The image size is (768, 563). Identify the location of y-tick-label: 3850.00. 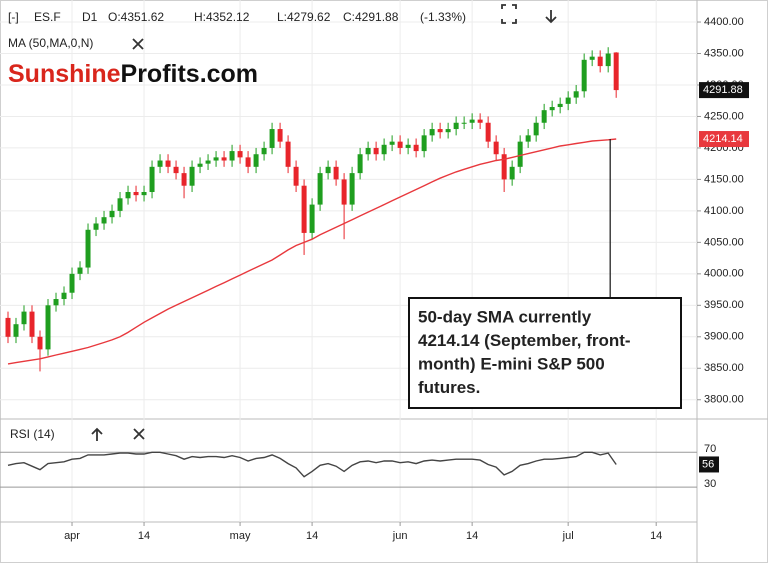
(724, 368).